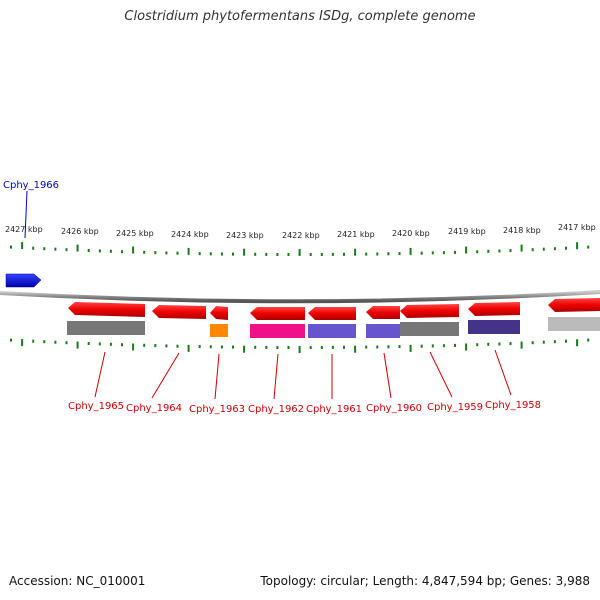 The image size is (600, 600). I want to click on cog-bar-cphy-1962, so click(277, 331).